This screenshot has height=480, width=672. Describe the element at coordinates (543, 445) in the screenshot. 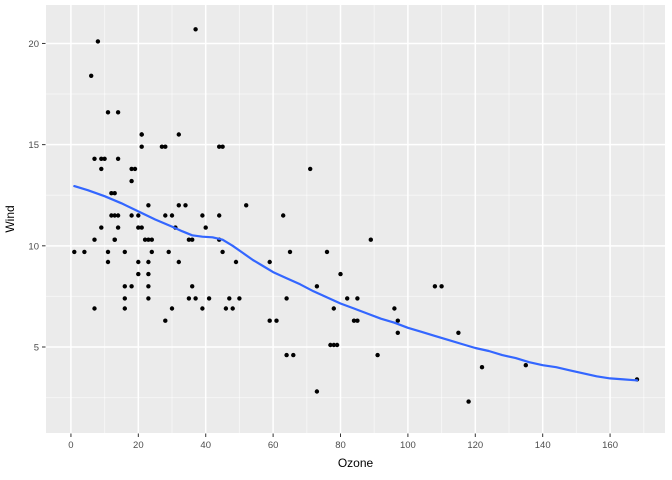

I see `x-tick-label: 140` at that location.